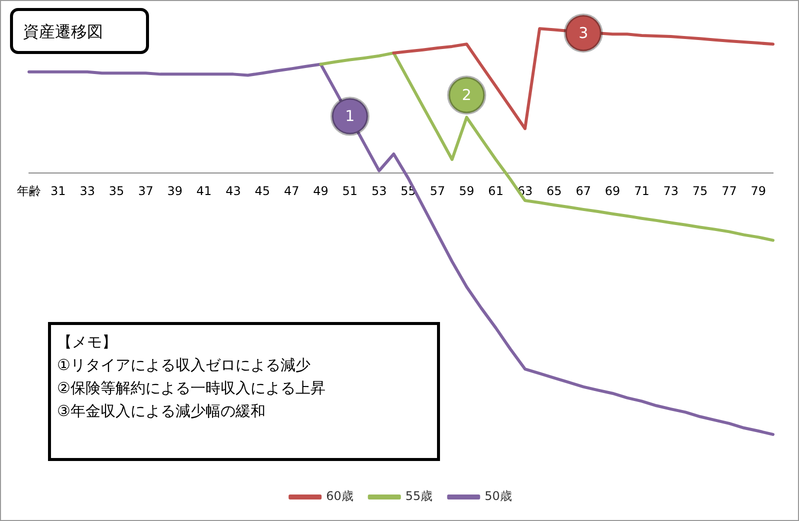 The height and width of the screenshot is (521, 799). What do you see at coordinates (583, 191) in the screenshot?
I see `x-tick-label: 67` at bounding box center [583, 191].